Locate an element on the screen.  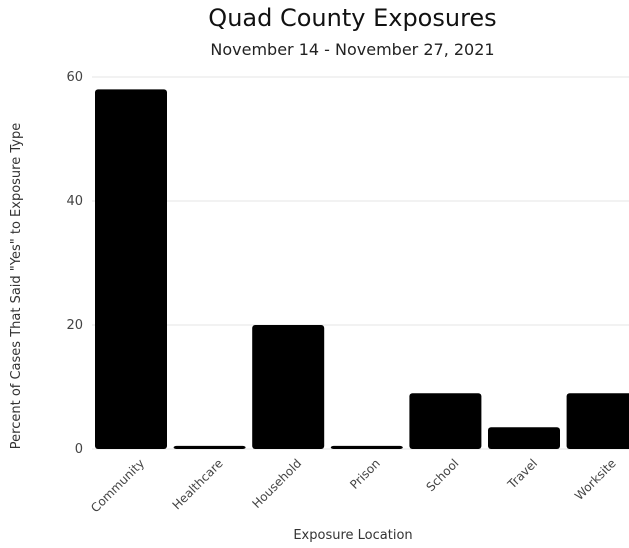
bar-worksite is located at coordinates (597, 421).